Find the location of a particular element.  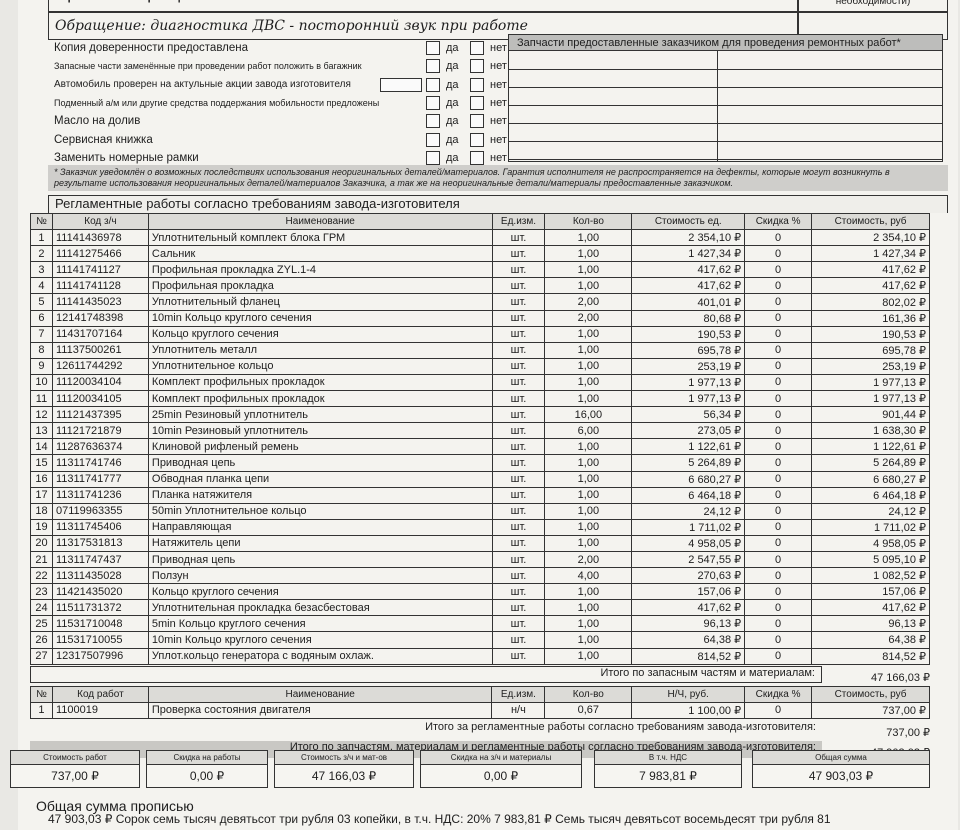

table-cell: 2 354,10 ₽ is located at coordinates (688, 238).